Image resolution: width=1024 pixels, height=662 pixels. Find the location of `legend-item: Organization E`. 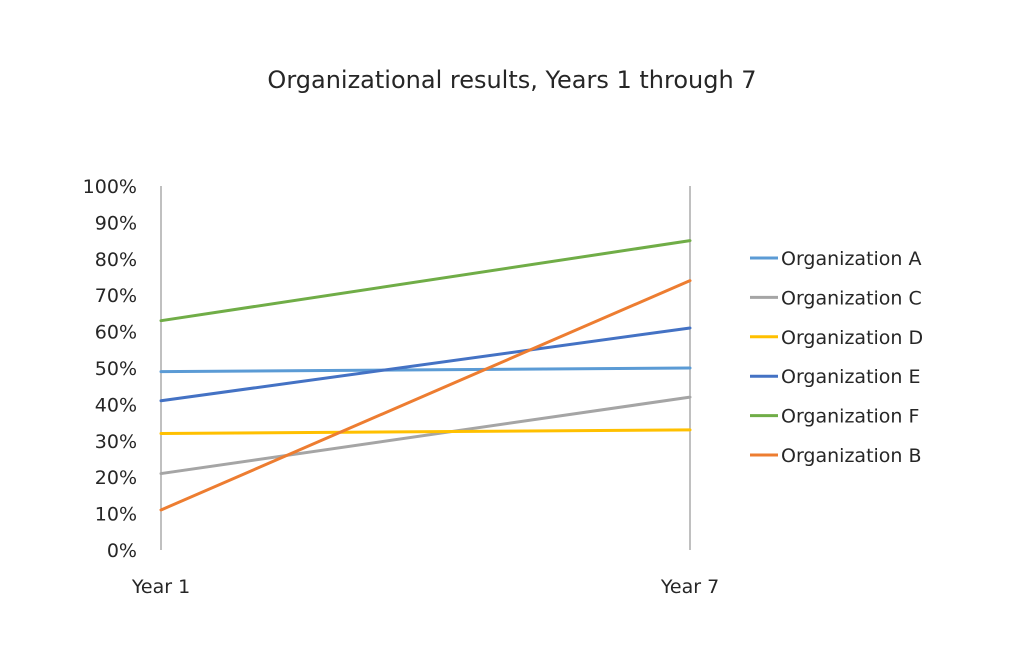

legend-item: Organization E is located at coordinates (835, 377).